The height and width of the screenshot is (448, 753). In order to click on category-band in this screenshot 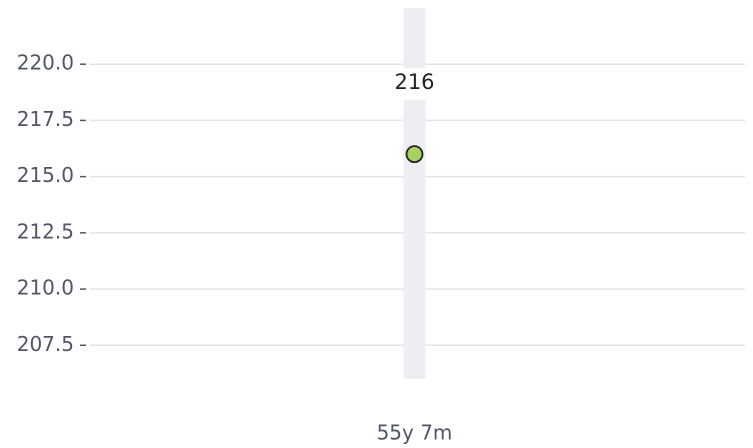, I will do `click(414, 193)`.